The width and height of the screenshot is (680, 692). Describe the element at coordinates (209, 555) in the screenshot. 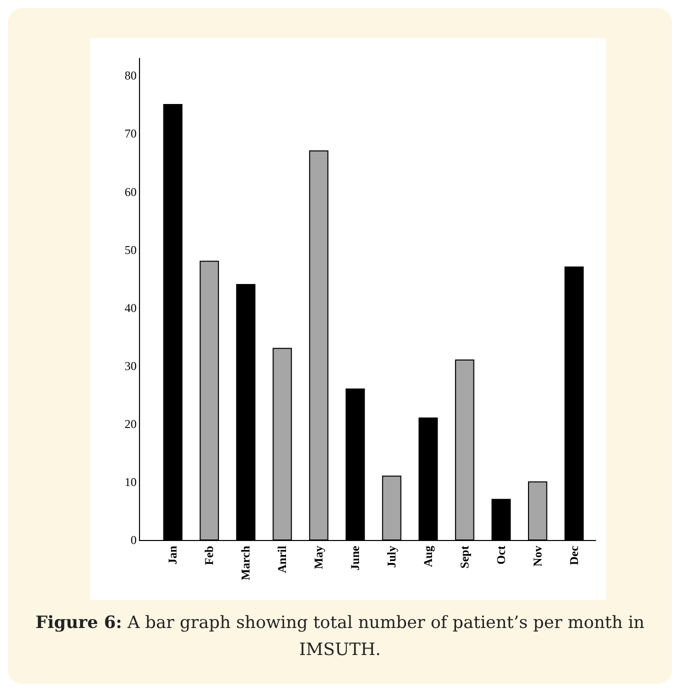

I see `x-tick-label: Feb` at that location.